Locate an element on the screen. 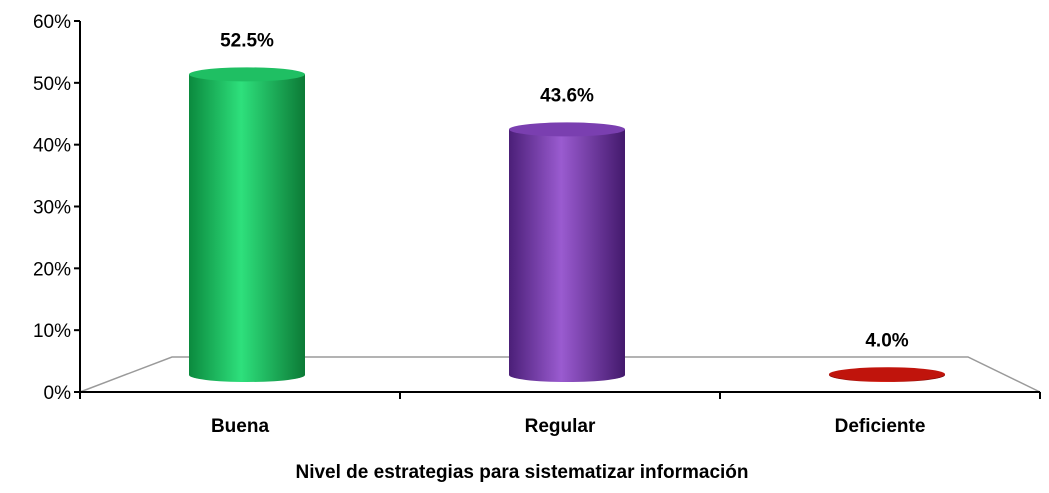 The image size is (1049, 493). value-label: 4.0% is located at coordinates (886, 340).